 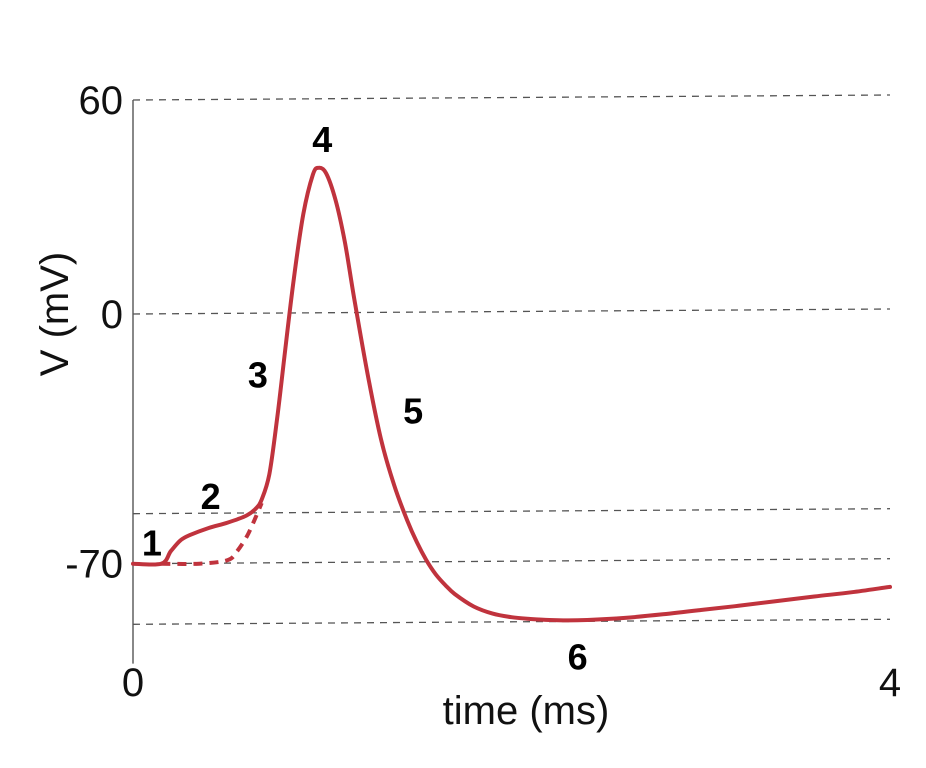 I want to click on y-tick-label: 60, so click(x=101, y=101).